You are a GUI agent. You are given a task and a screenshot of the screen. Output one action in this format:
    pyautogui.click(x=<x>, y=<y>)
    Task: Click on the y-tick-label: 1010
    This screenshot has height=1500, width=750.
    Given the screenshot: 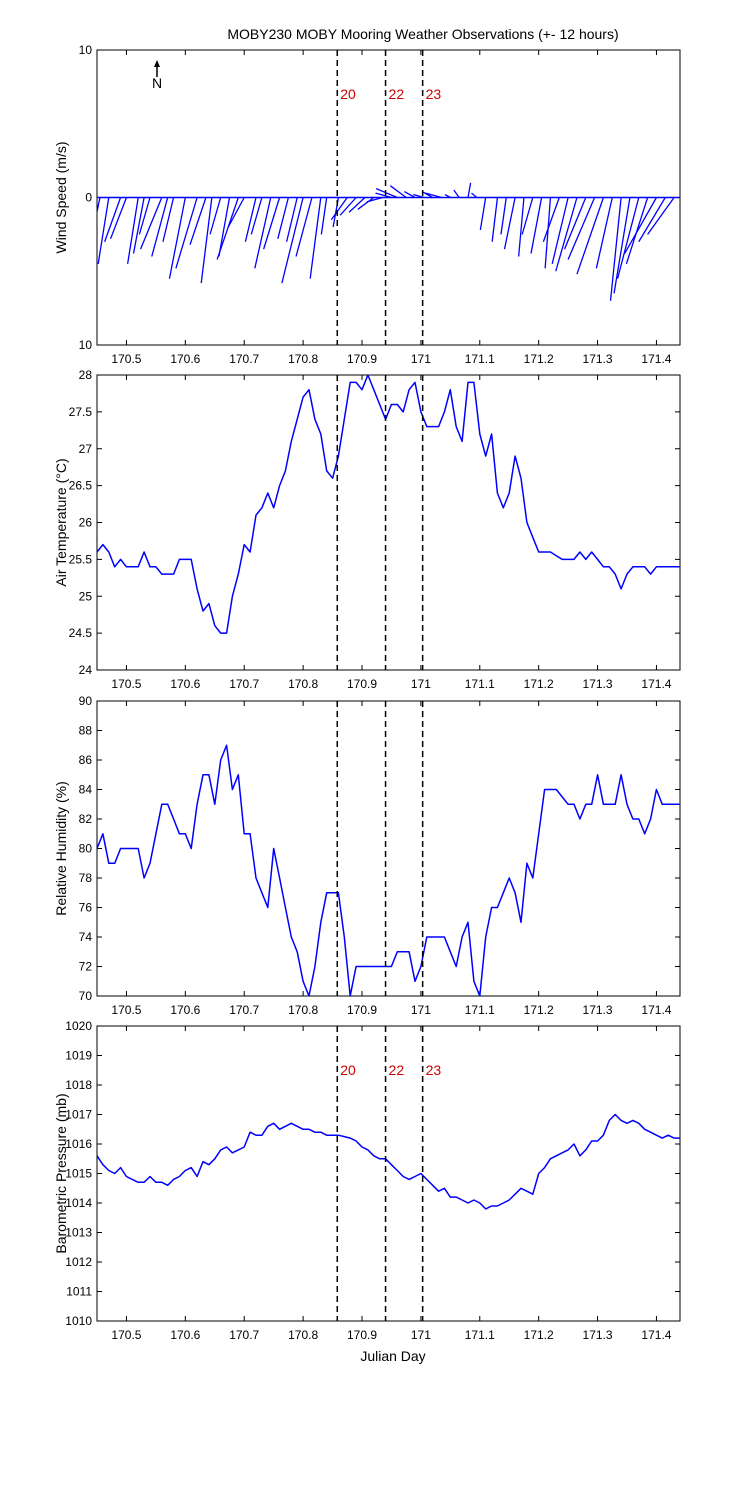 What is the action you would take?
    pyautogui.click(x=78, y=1321)
    